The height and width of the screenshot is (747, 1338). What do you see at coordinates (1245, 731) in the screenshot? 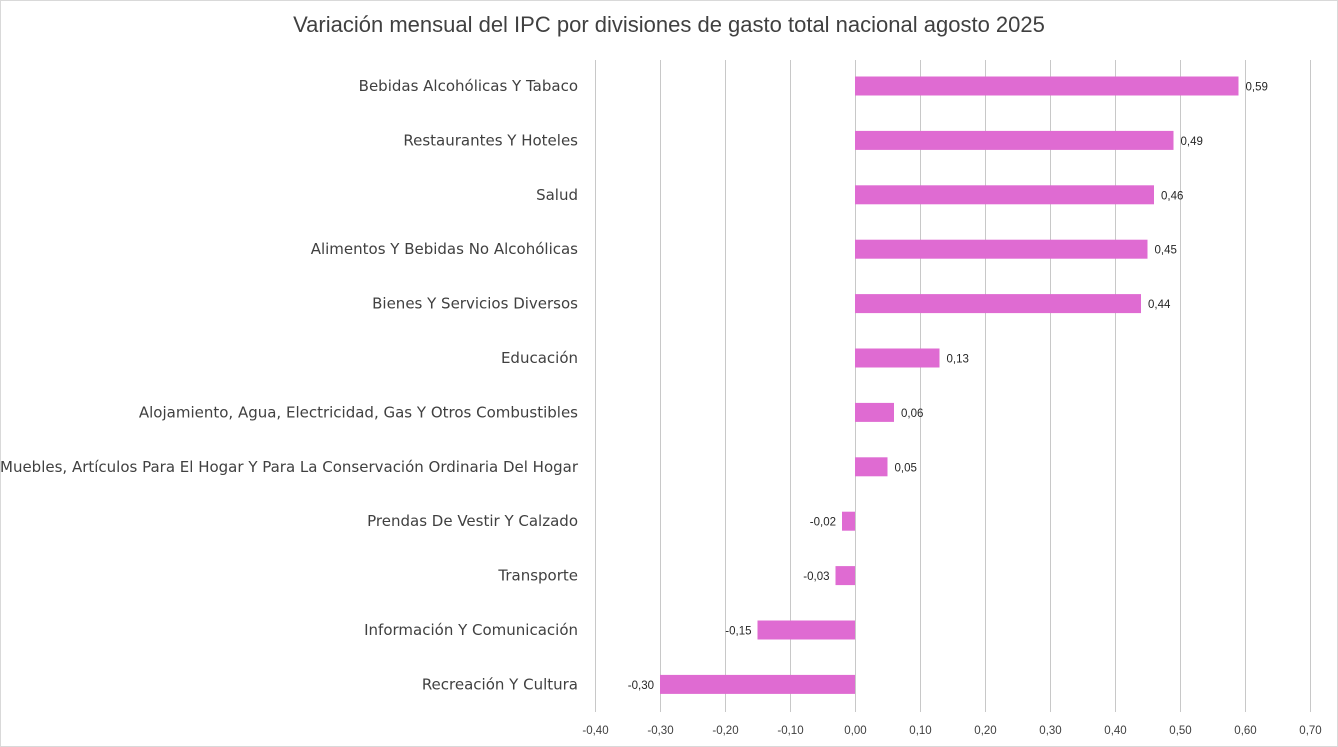
I see `x-tick-label: 0,60` at bounding box center [1245, 731].